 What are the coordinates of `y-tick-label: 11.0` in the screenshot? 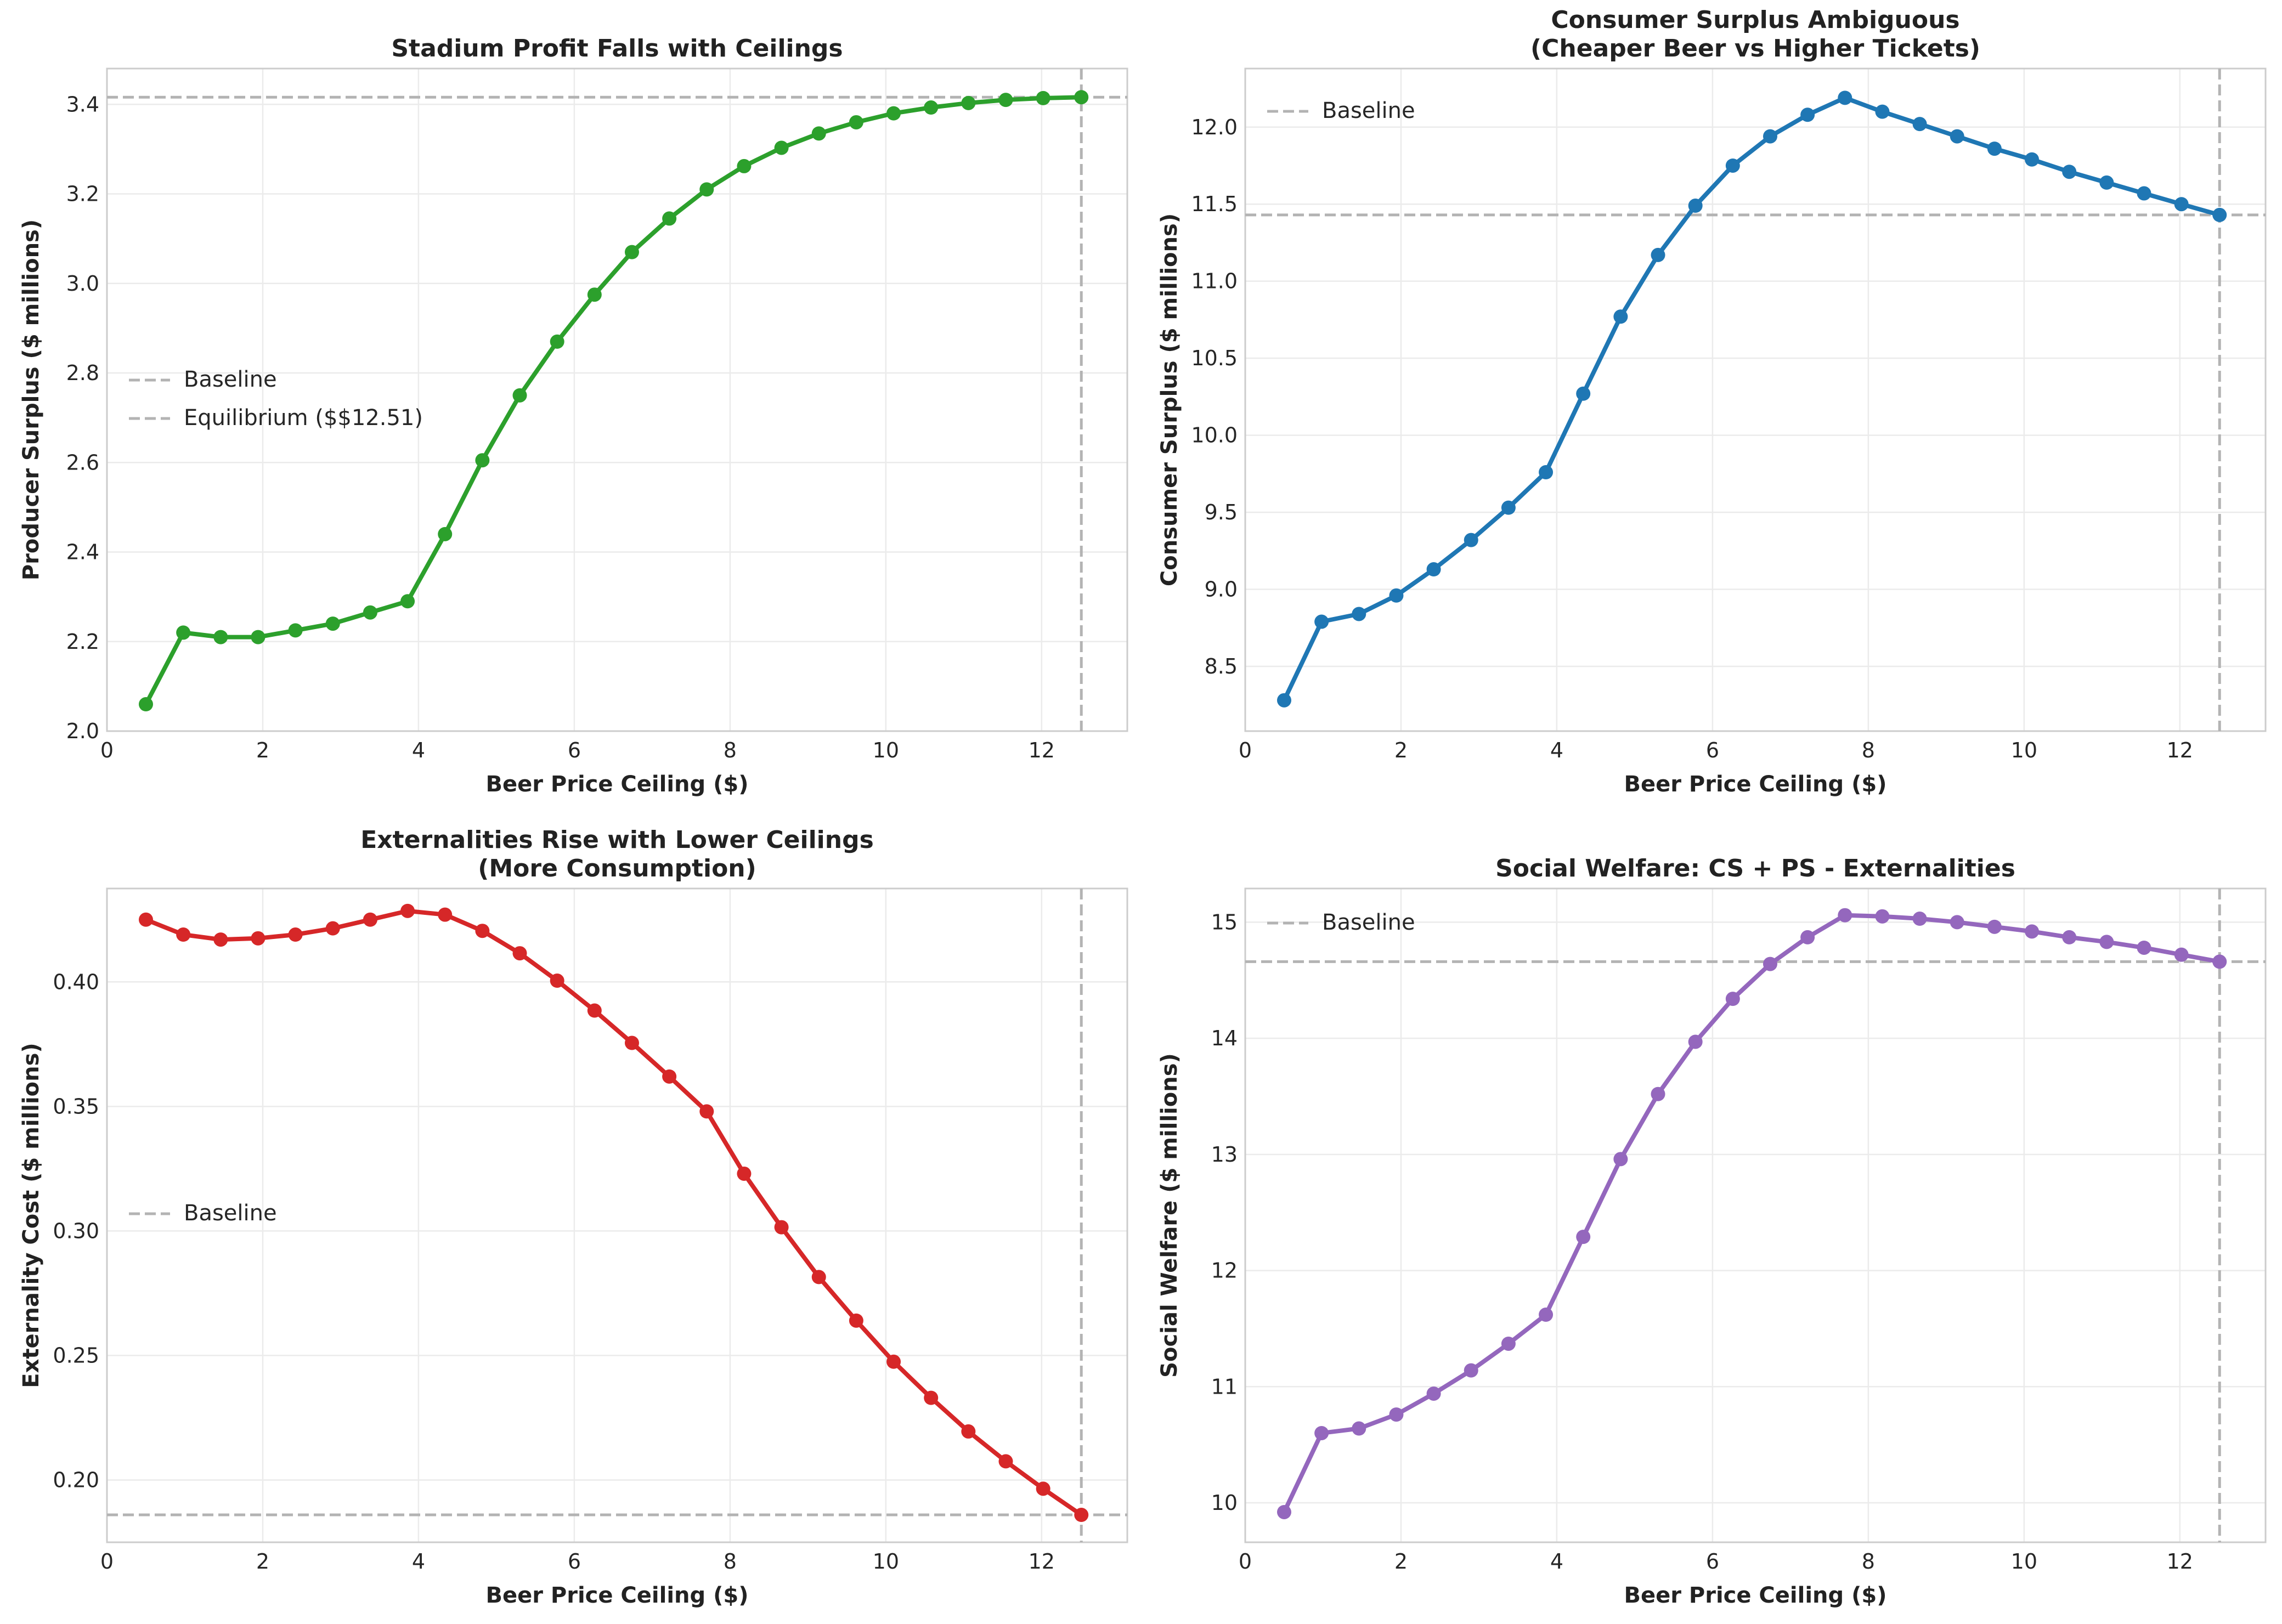 It's located at (1215, 281).